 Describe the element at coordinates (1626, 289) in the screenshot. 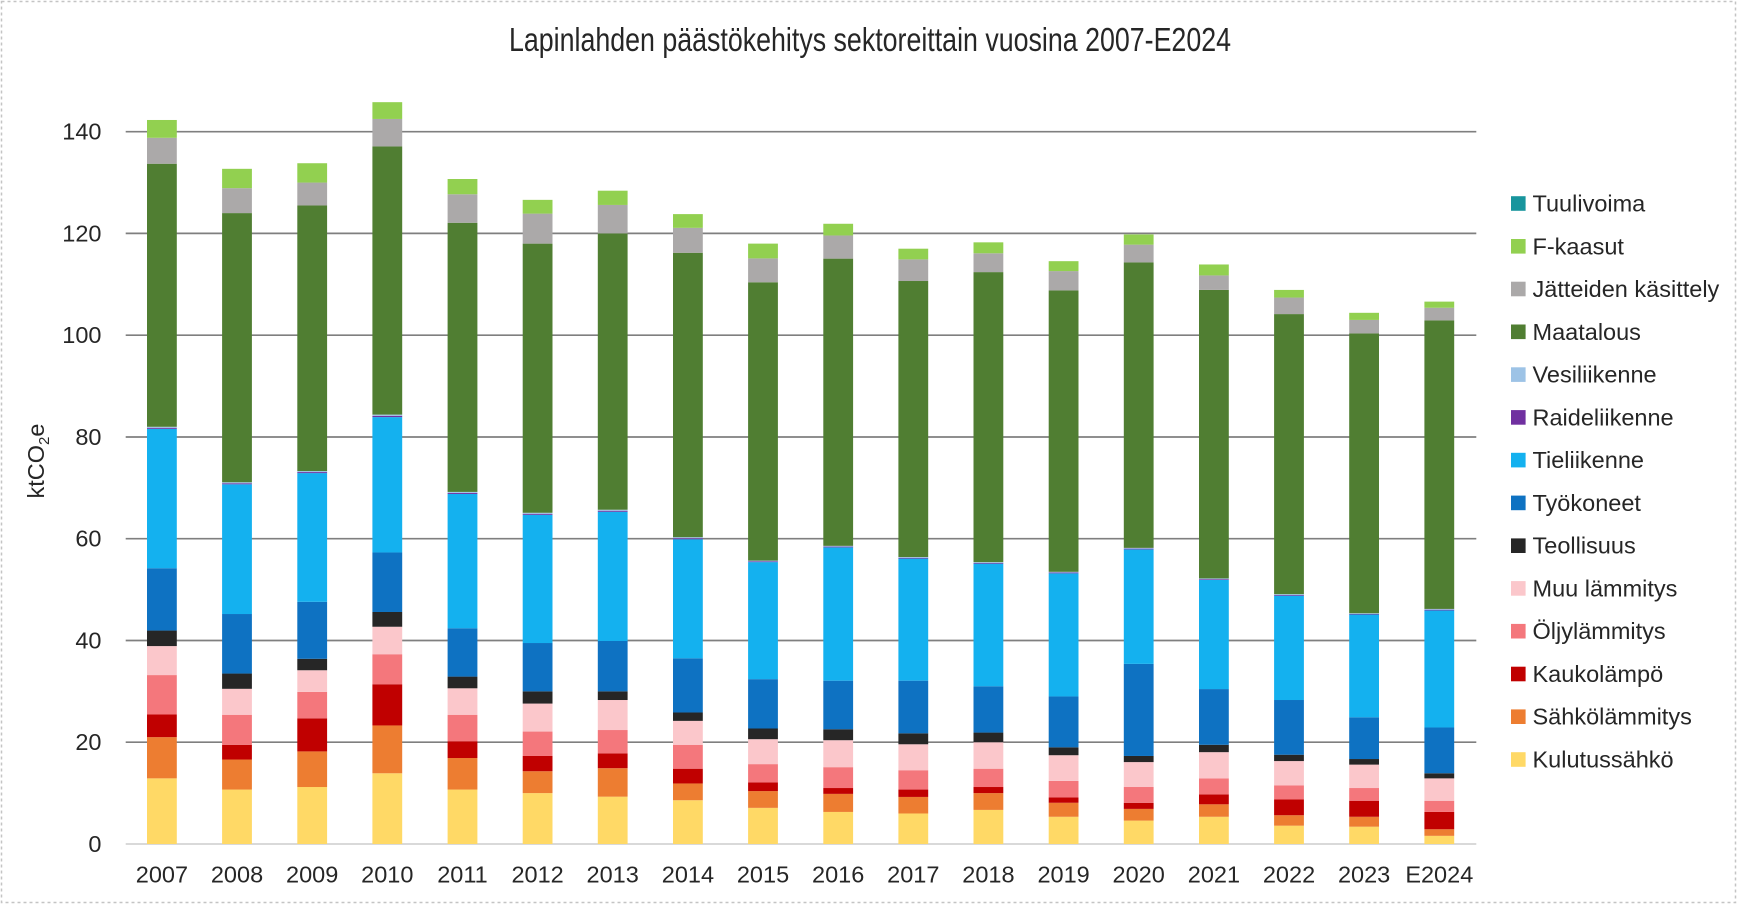

I see `svg-text: Jätteiden käsittely` at that location.